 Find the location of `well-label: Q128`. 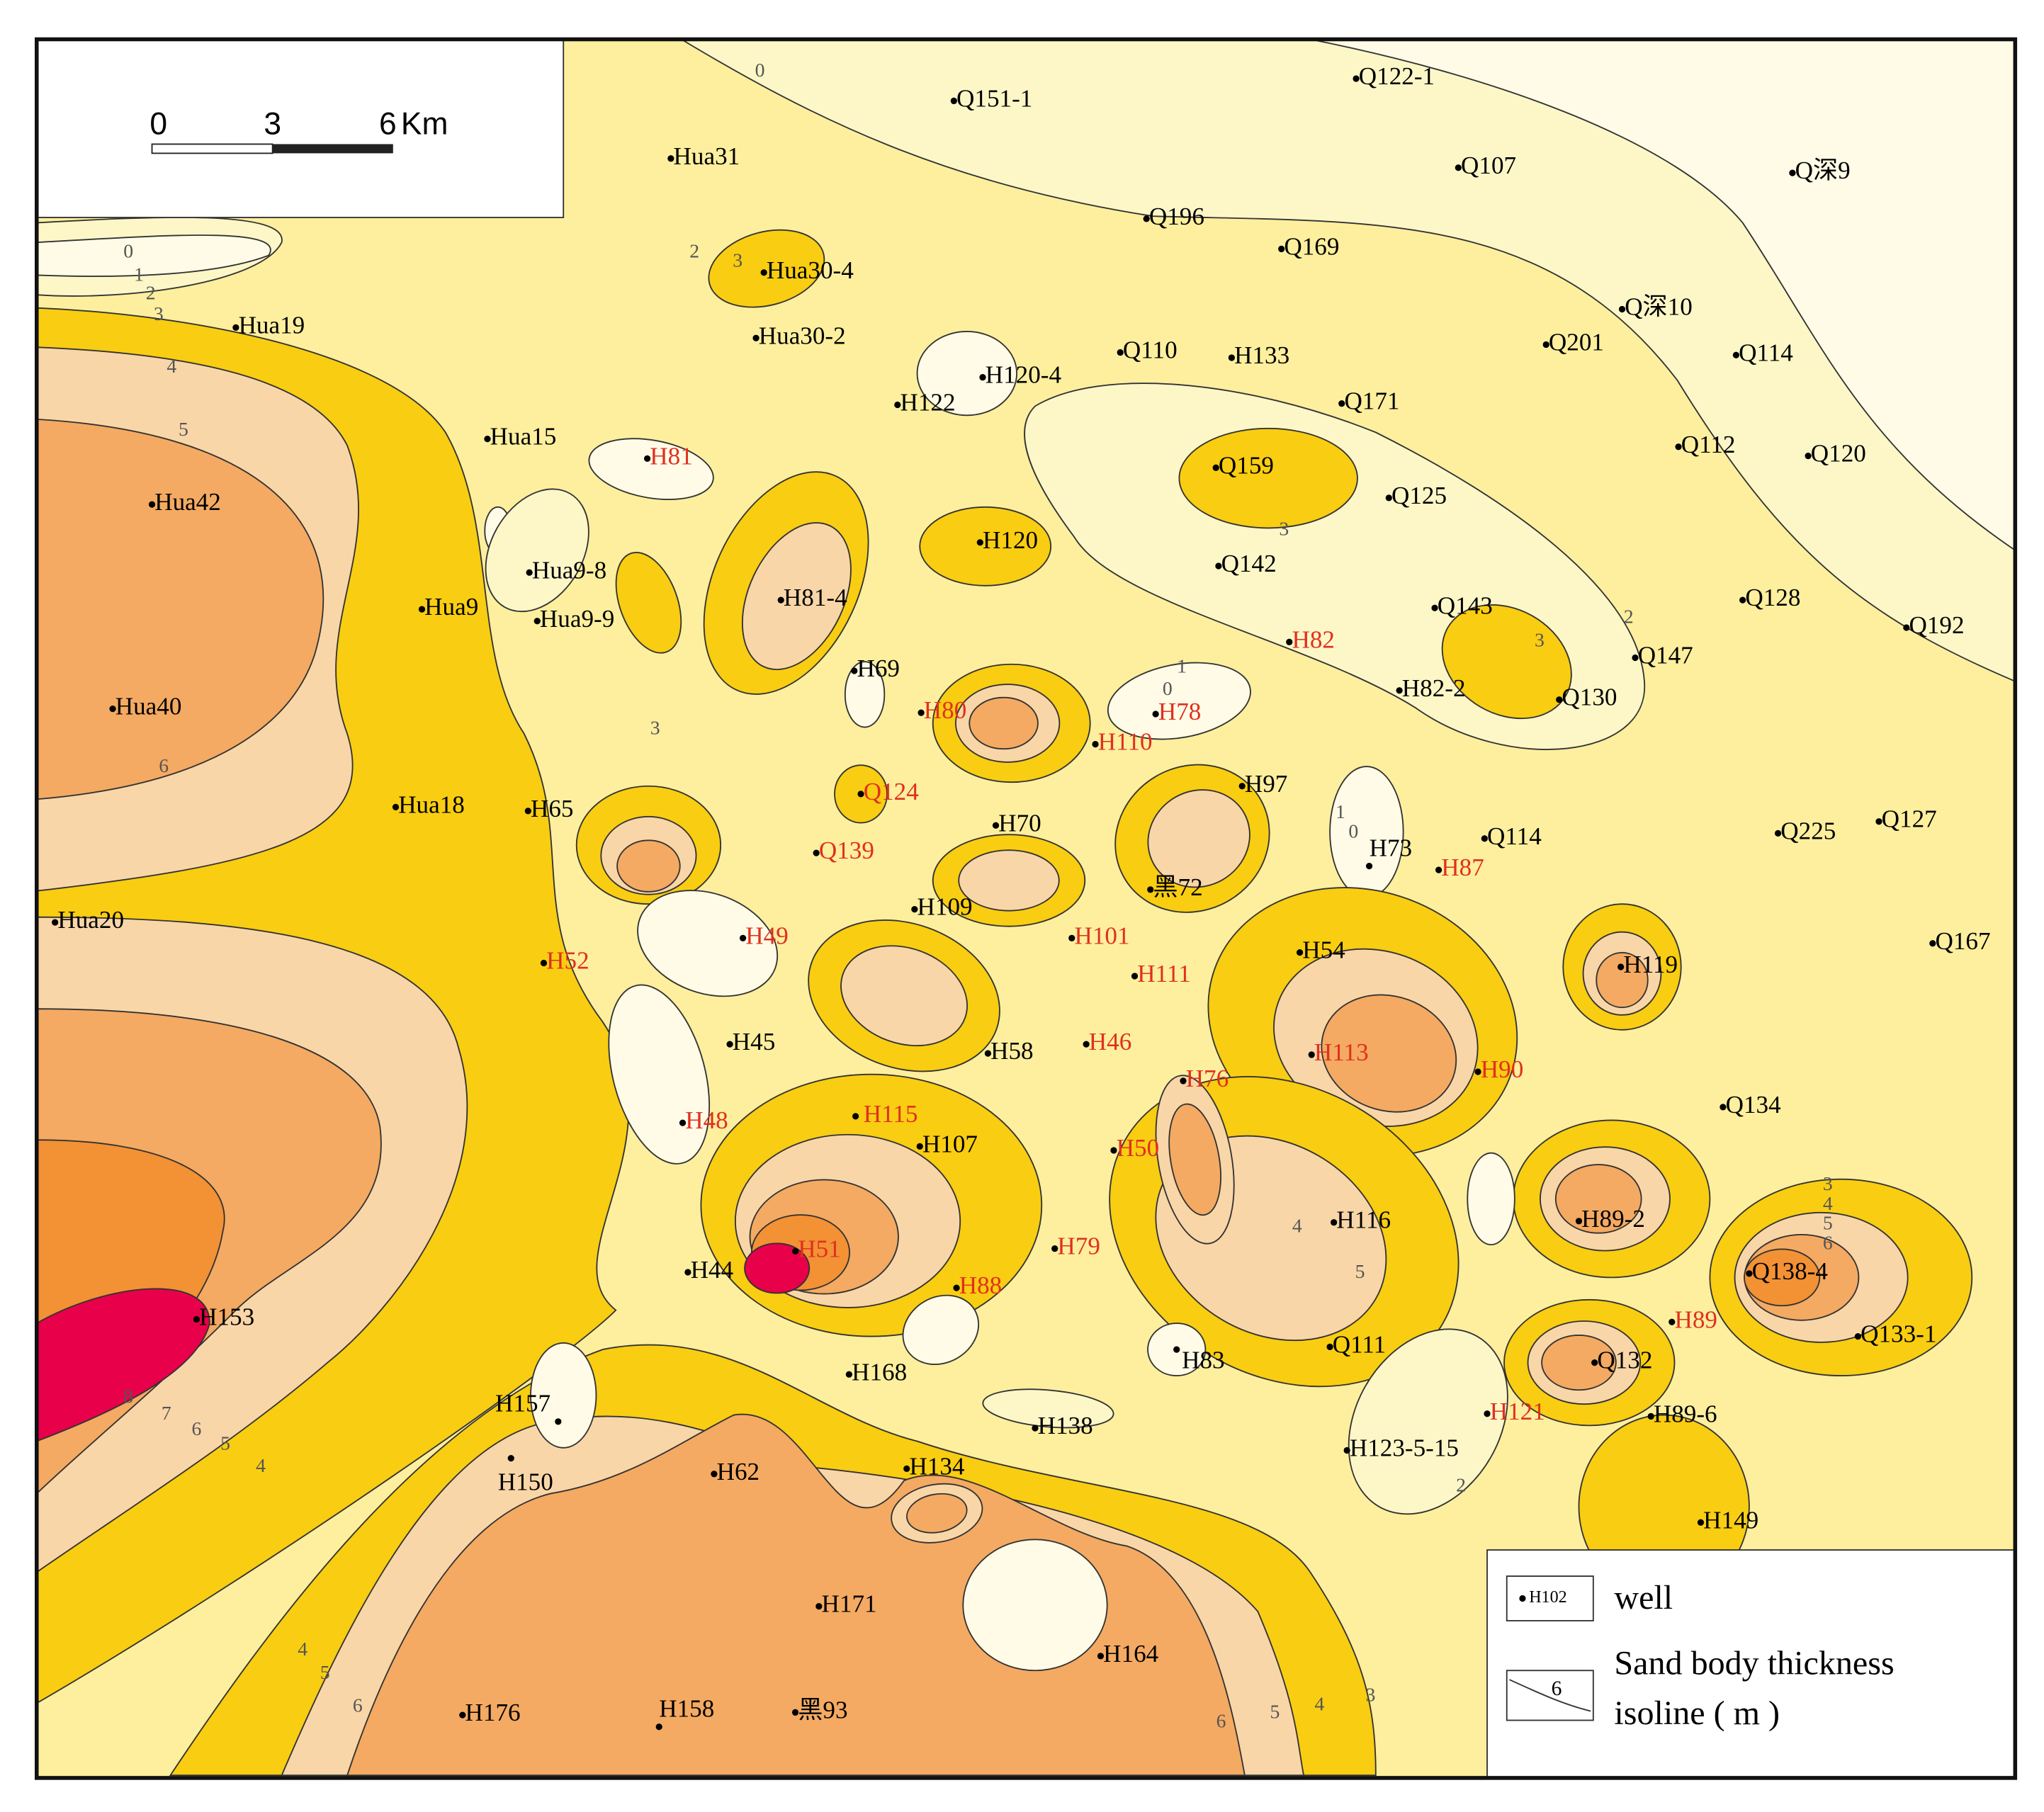

well-label: Q128 is located at coordinates (1773, 597).